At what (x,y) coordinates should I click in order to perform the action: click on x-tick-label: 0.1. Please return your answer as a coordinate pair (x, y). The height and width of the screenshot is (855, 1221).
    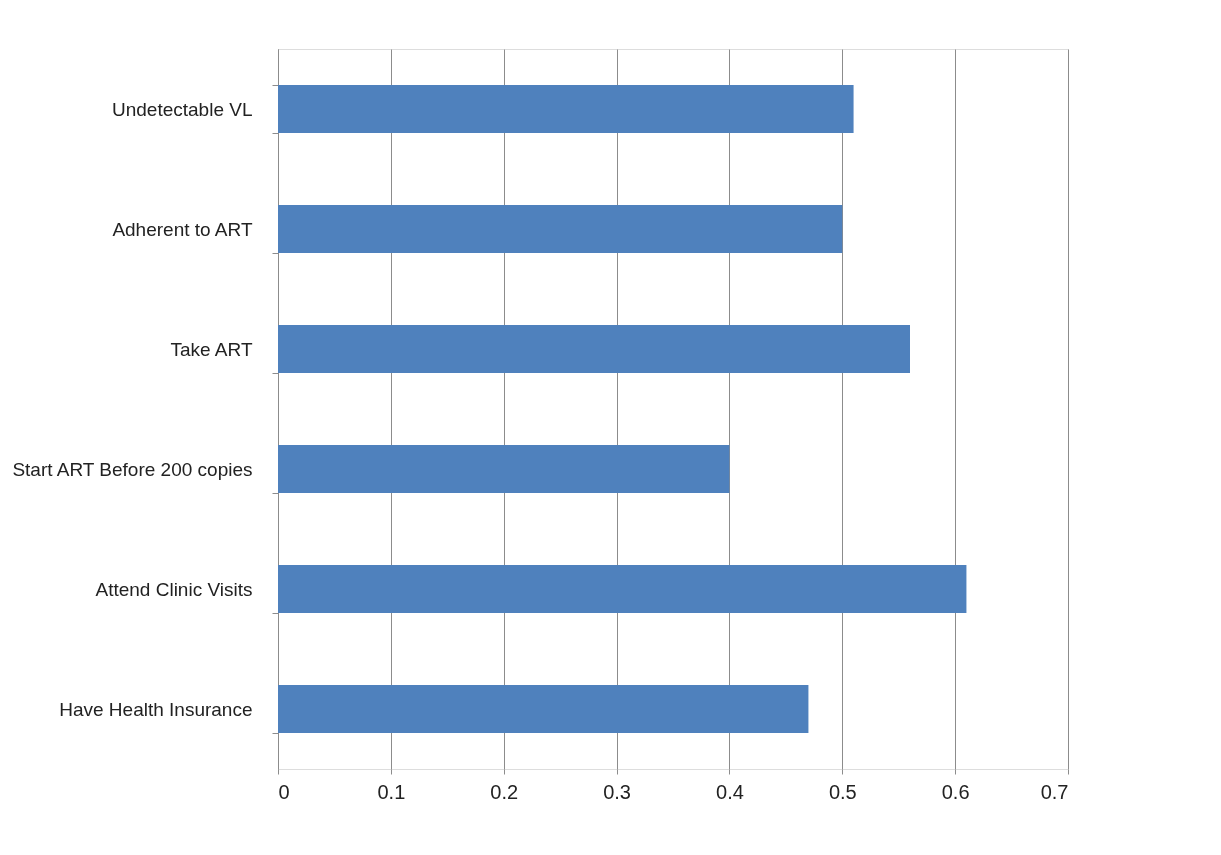
    Looking at the image, I should click on (391, 791).